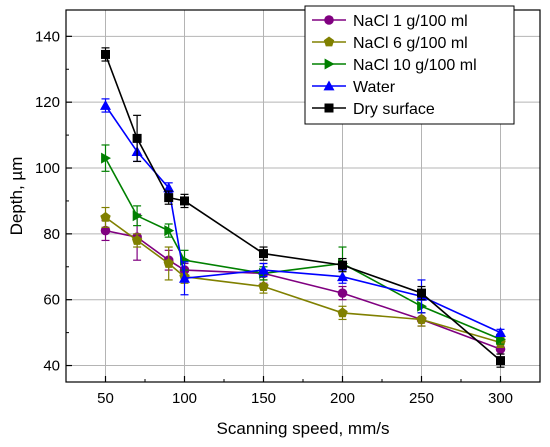 Image resolution: width=550 pixels, height=447 pixels. Describe the element at coordinates (16, 196) in the screenshot. I see `y-axis-title: Depth, µm` at that location.